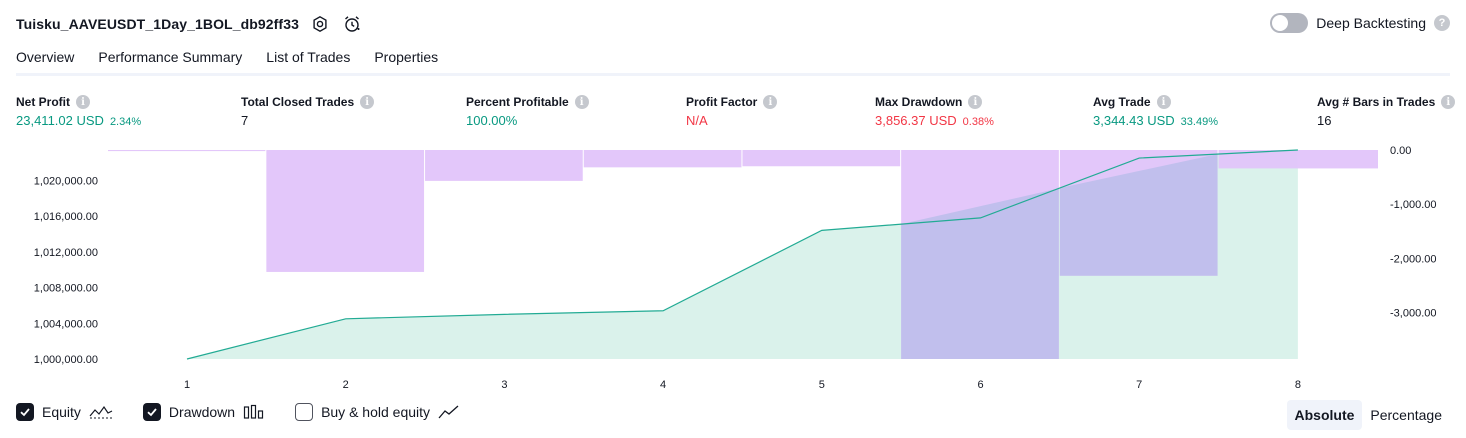 This screenshot has width=1466, height=438. Describe the element at coordinates (1139, 385) in the screenshot. I see `x-axis-tick: 7` at that location.